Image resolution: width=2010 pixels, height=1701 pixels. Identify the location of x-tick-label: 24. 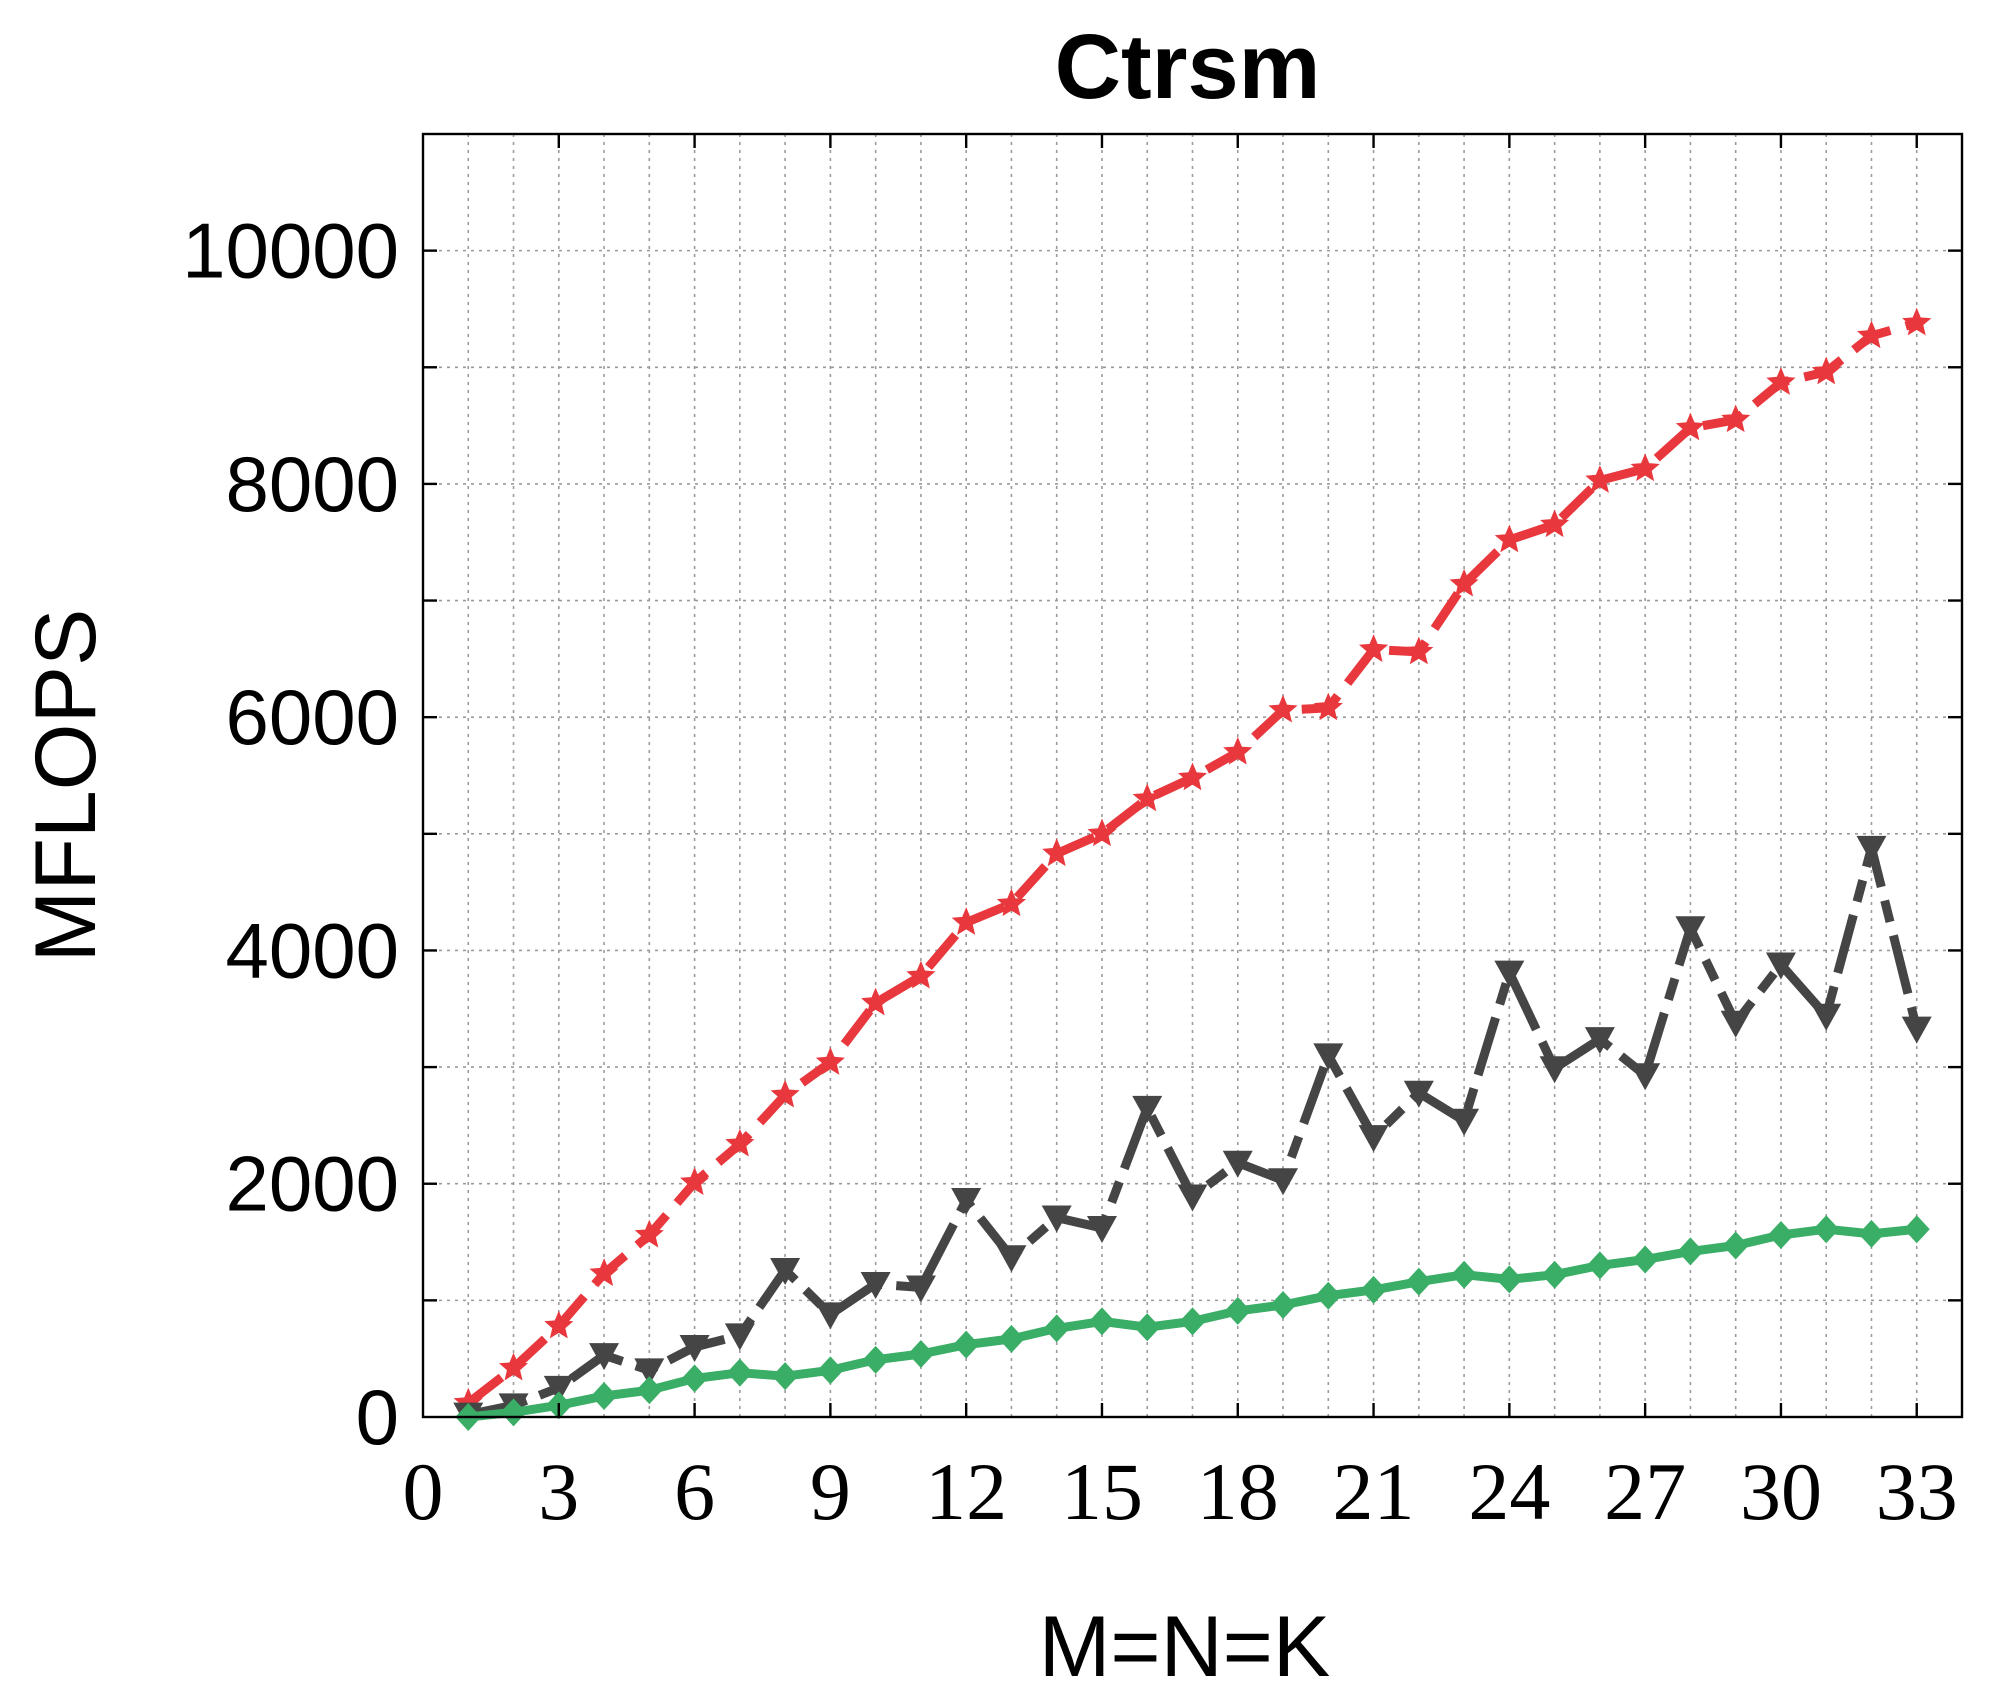
(1509, 1491).